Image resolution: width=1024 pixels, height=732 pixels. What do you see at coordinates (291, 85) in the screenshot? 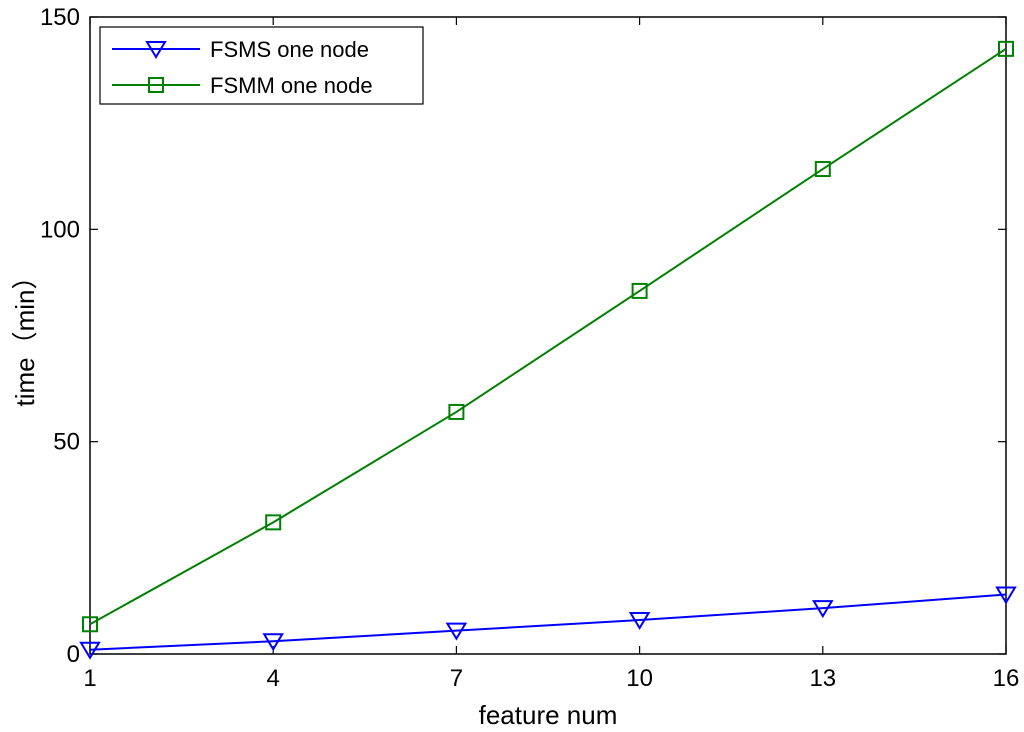
I see `legend-label-2: FSMM one node` at bounding box center [291, 85].